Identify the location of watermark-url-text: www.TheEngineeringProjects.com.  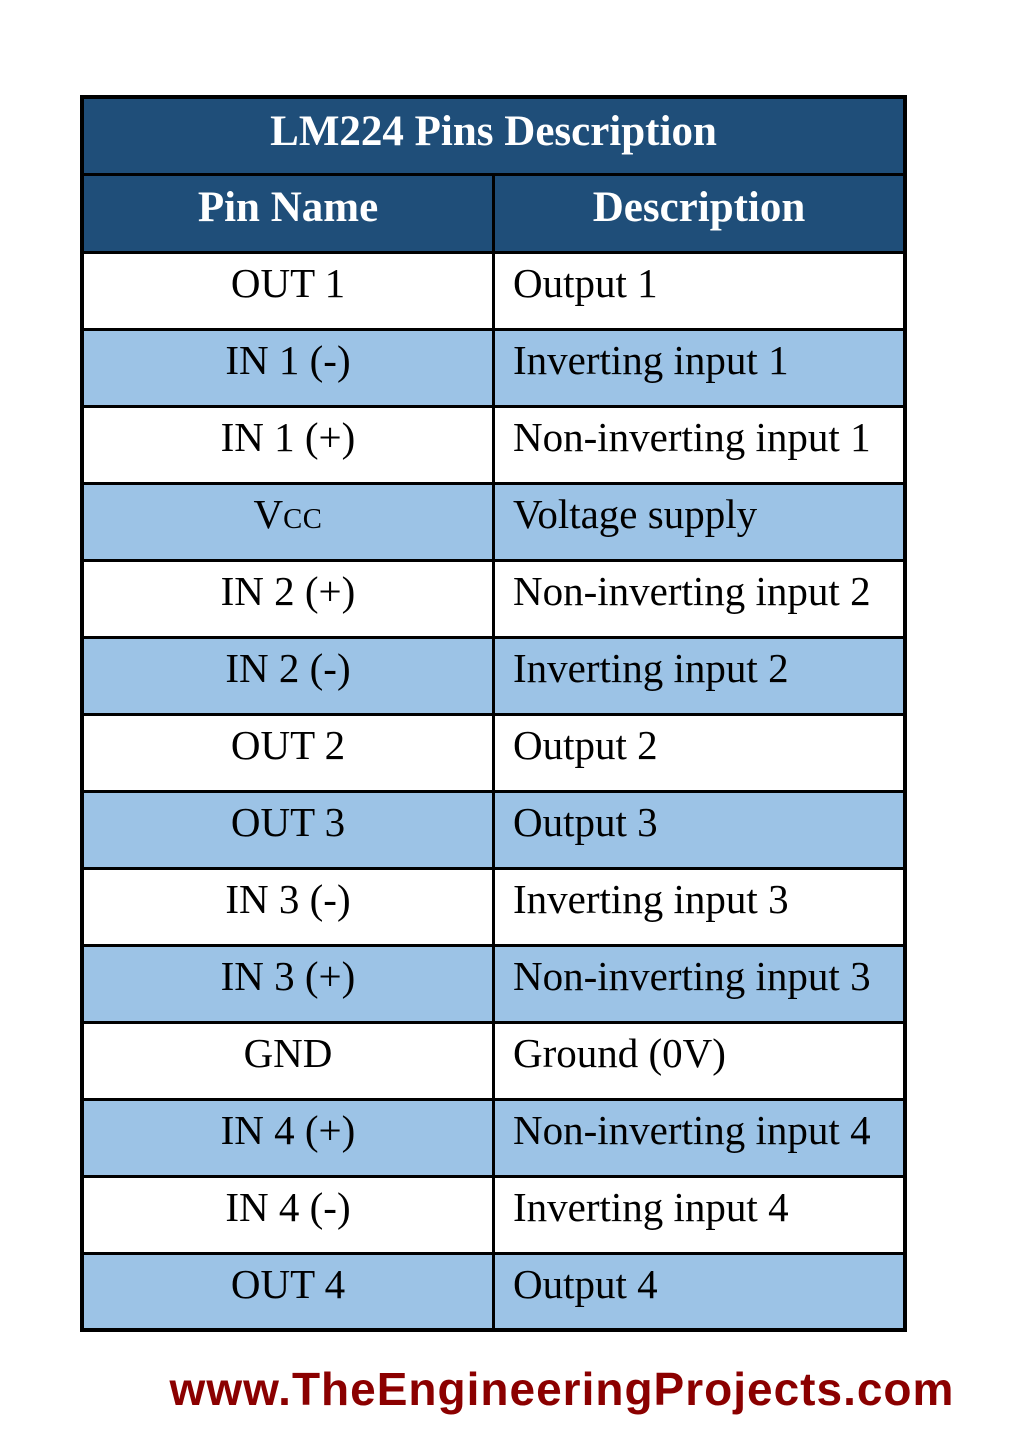
(562, 1389).